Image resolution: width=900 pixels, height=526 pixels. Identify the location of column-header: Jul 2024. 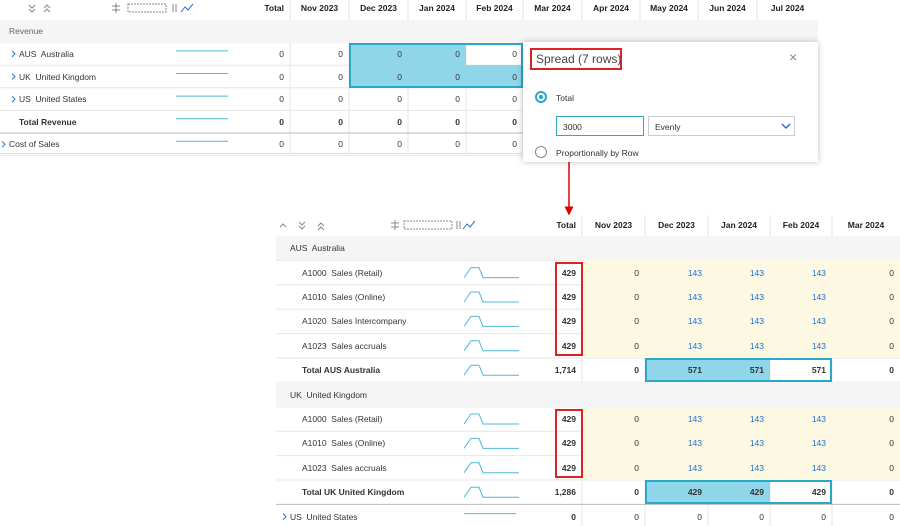
(787, 8).